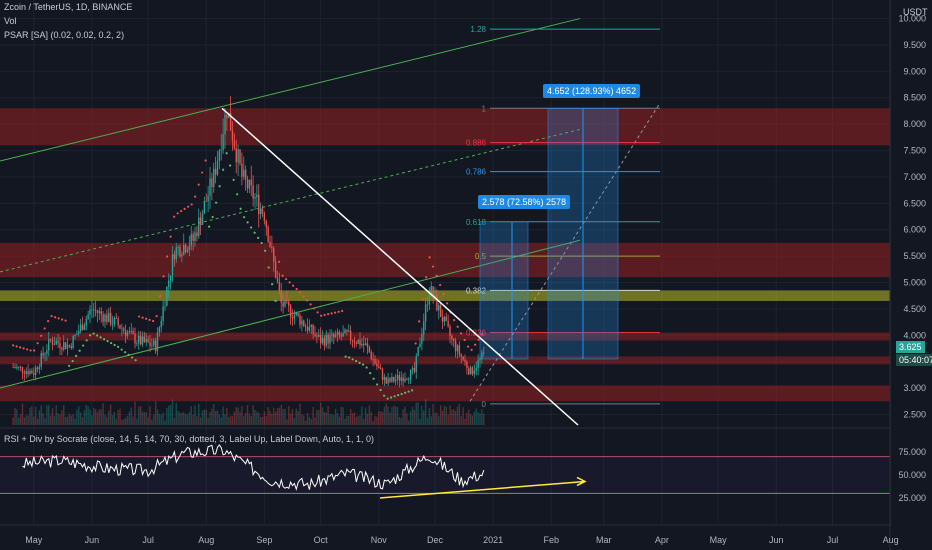 This screenshot has width=932, height=550. What do you see at coordinates (64, 35) in the screenshot?
I see `psar-legend: PSAR [SA] (0.02, 0.02, 0.2, 2)` at bounding box center [64, 35].